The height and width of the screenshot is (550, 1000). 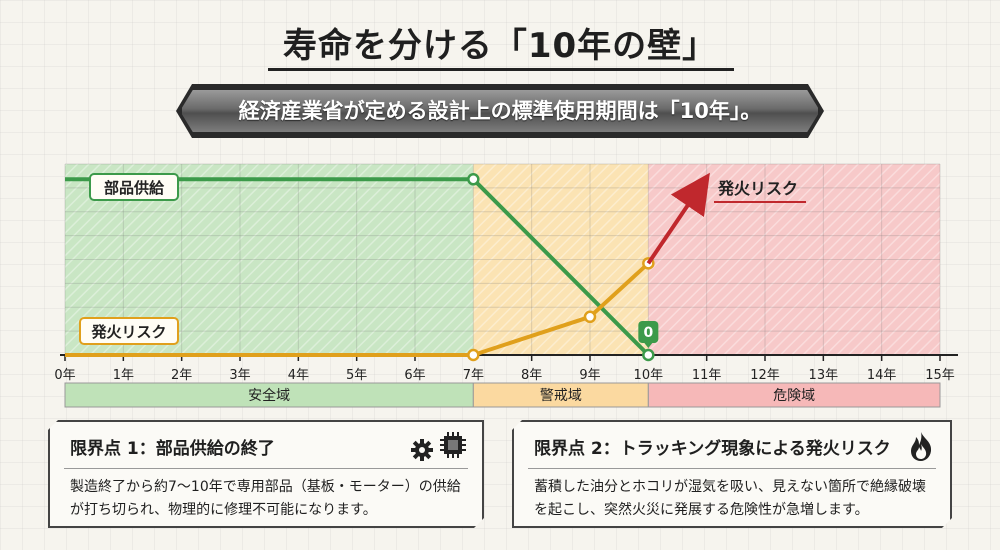 I want to click on page-title: 寿命を分ける「10年の壁」, so click(x=500, y=46).